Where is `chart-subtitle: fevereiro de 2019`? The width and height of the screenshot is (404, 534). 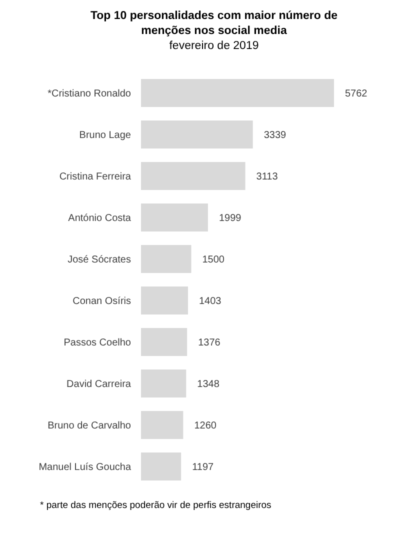 chart-subtitle: fevereiro de 2019 is located at coordinates (214, 46).